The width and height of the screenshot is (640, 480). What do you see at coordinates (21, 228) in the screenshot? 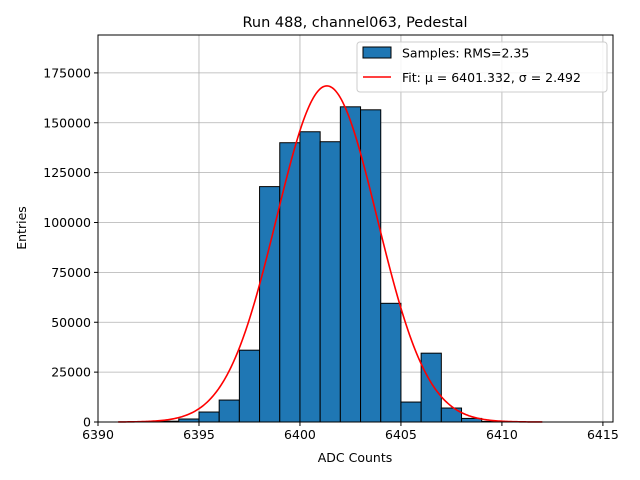
I see `y-axis-label: Entries` at bounding box center [21, 228].